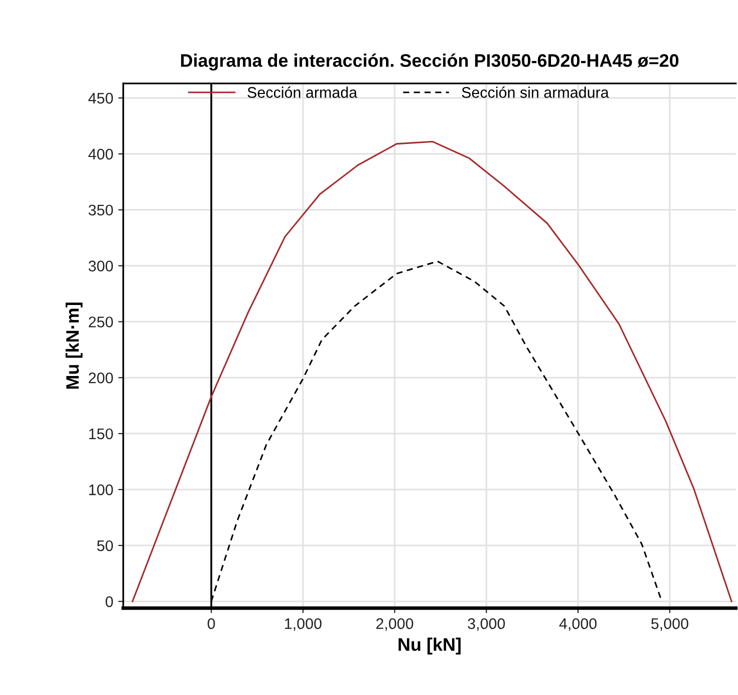  I want to click on x-tick-label: 3,000, so click(486, 624).